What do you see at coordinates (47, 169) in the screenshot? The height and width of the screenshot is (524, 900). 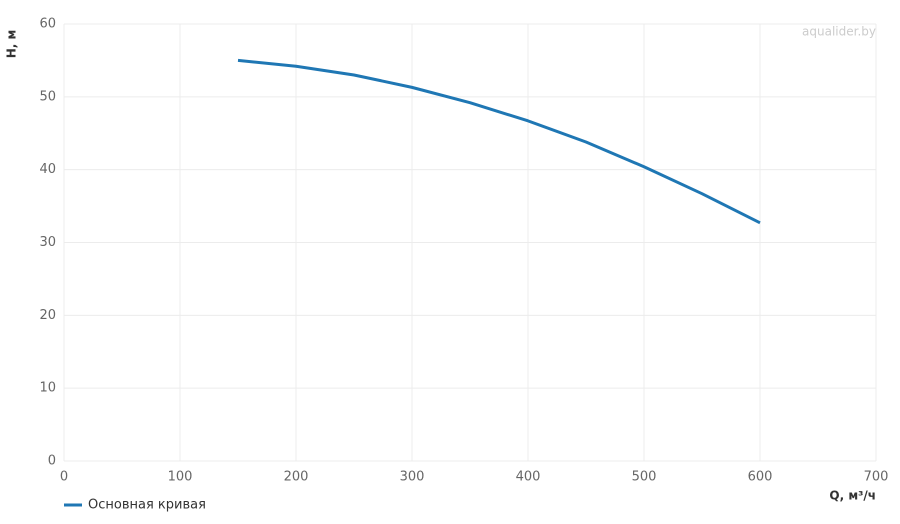 I see `y-tick-label: 40` at bounding box center [47, 169].